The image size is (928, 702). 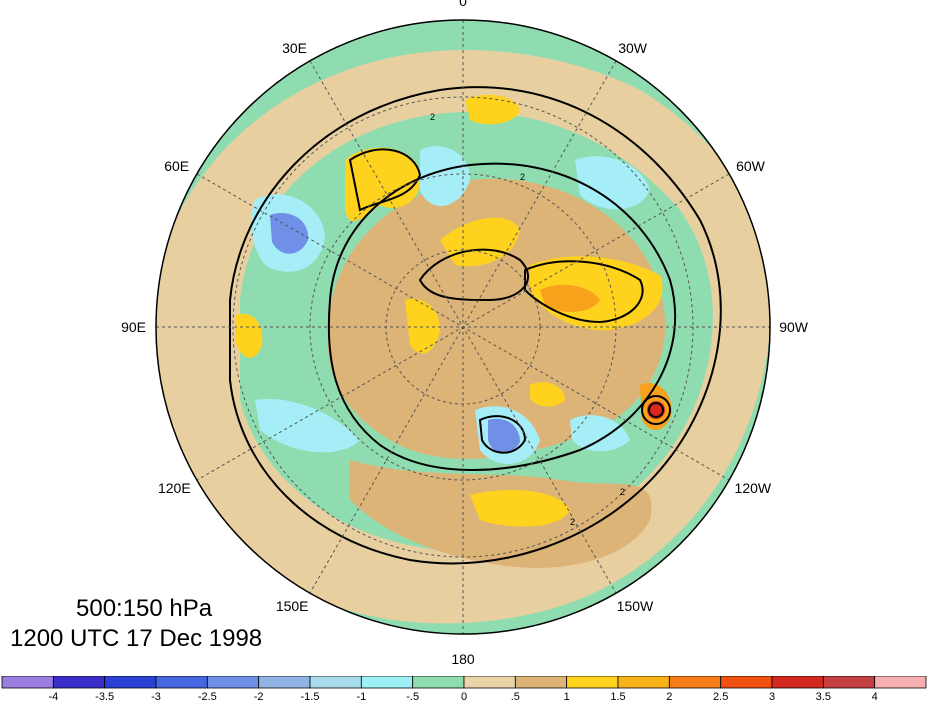 I want to click on colorbar-tick-label: 2.5, so click(x=720, y=696).